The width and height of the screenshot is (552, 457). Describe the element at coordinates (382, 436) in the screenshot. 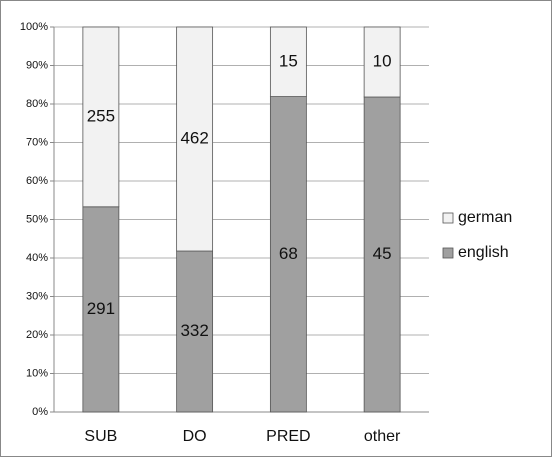

I see `x-tick-label: other` at that location.